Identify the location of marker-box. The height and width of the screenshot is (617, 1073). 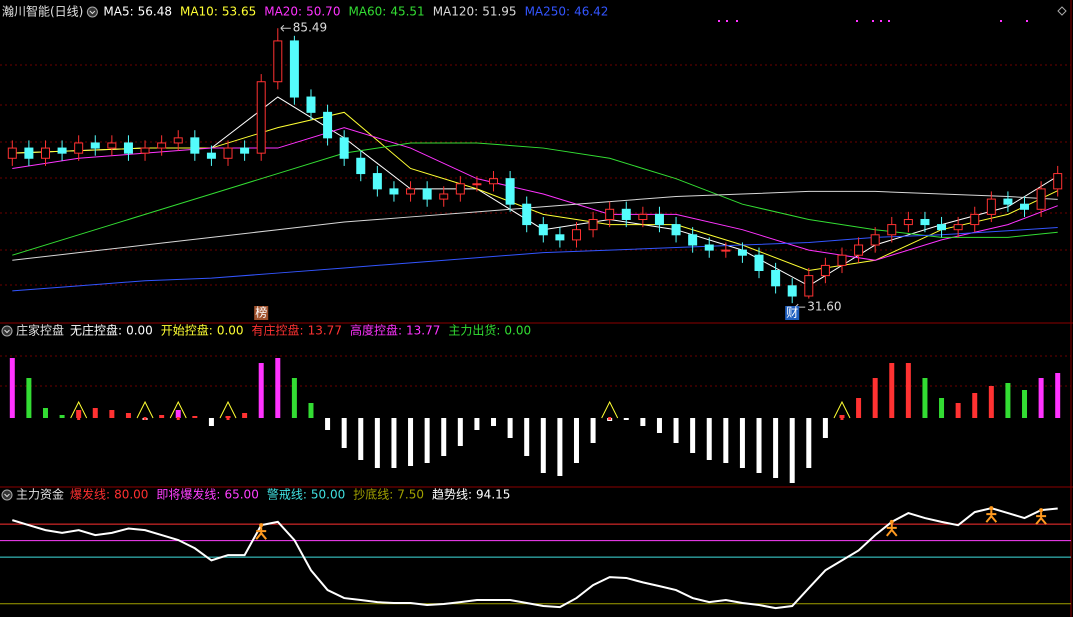
(792, 313).